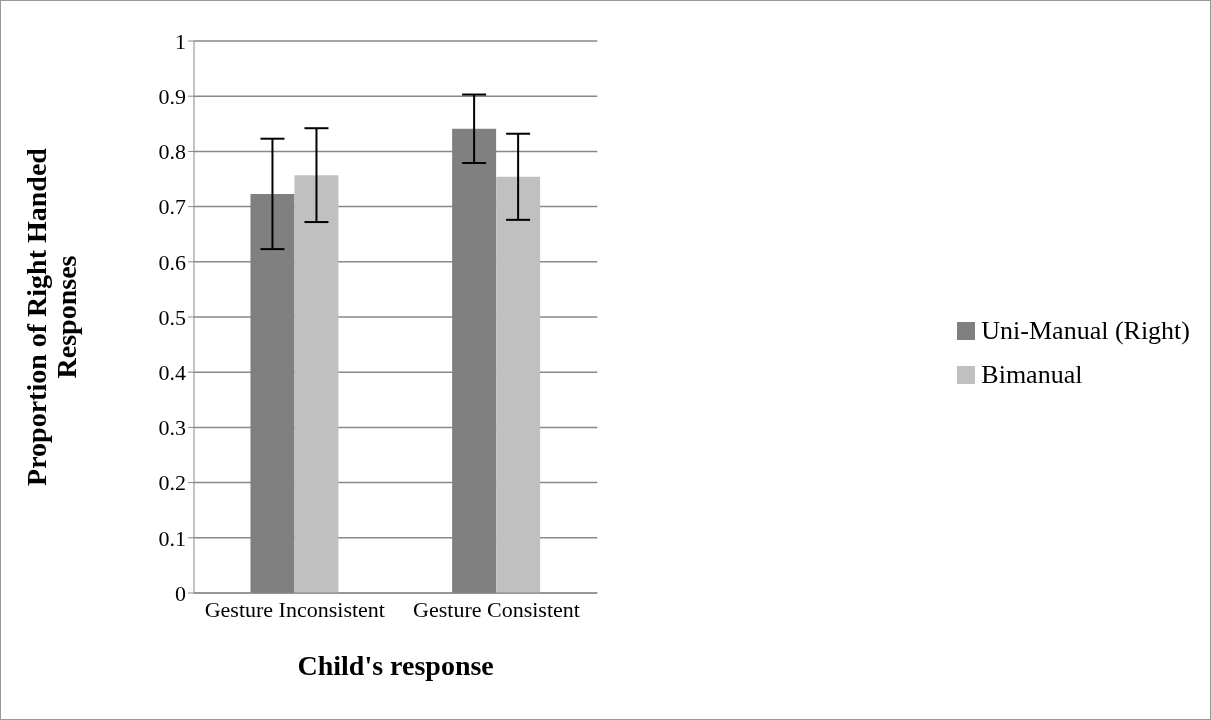  I want to click on y-tick-label: 0.3, so click(172, 428).